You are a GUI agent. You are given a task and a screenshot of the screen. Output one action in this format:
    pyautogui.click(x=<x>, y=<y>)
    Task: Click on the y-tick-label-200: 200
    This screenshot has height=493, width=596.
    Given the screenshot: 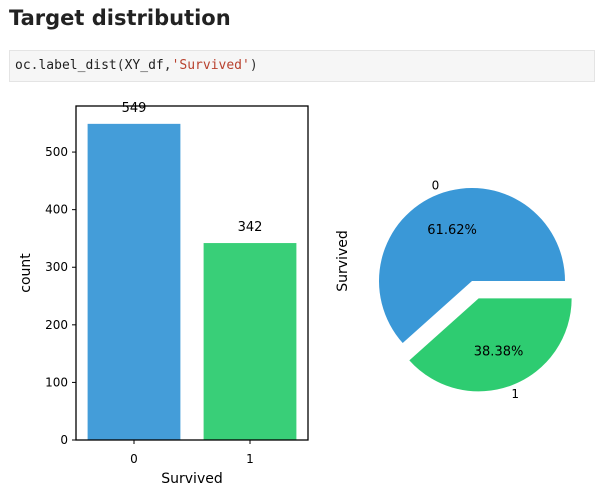 What is the action you would take?
    pyautogui.click(x=56, y=325)
    